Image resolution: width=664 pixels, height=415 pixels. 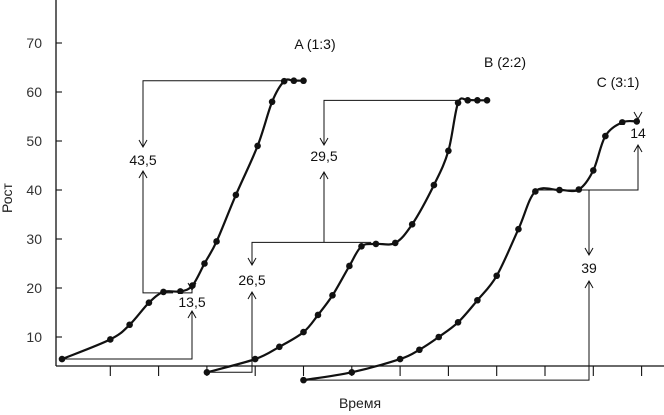 I want to click on annotation-label: 39, so click(x=589, y=268).